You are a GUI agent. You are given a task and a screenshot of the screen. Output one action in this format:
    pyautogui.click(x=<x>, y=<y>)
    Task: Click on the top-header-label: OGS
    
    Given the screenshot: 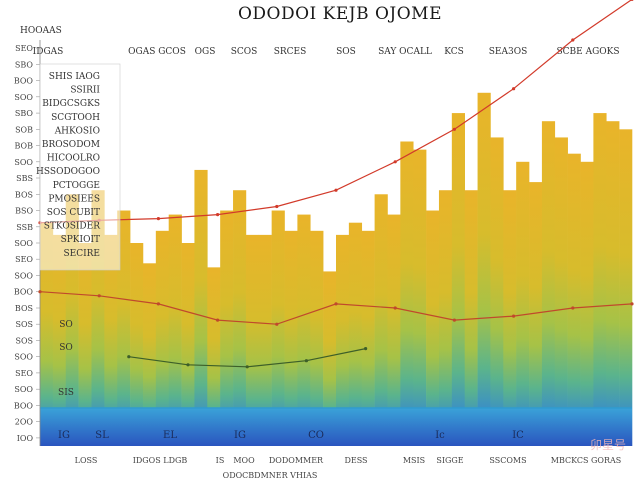 What is the action you would take?
    pyautogui.click(x=205, y=52)
    